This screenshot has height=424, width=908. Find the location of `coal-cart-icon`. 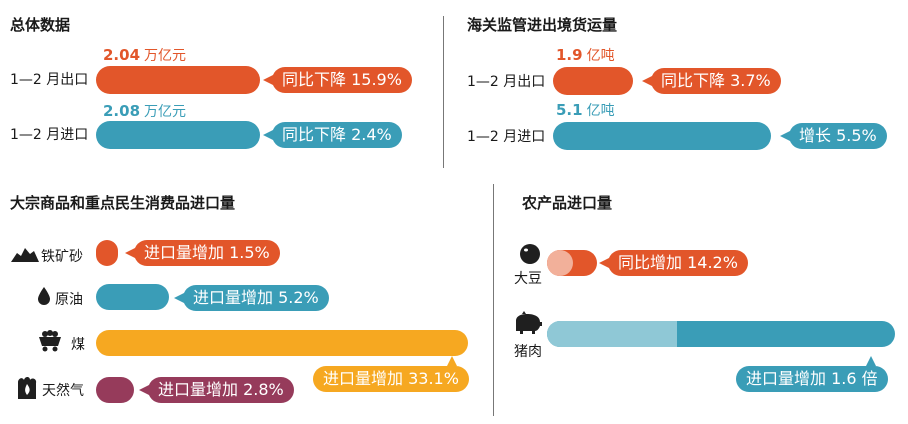

coal-cart-icon is located at coordinates (50, 341).